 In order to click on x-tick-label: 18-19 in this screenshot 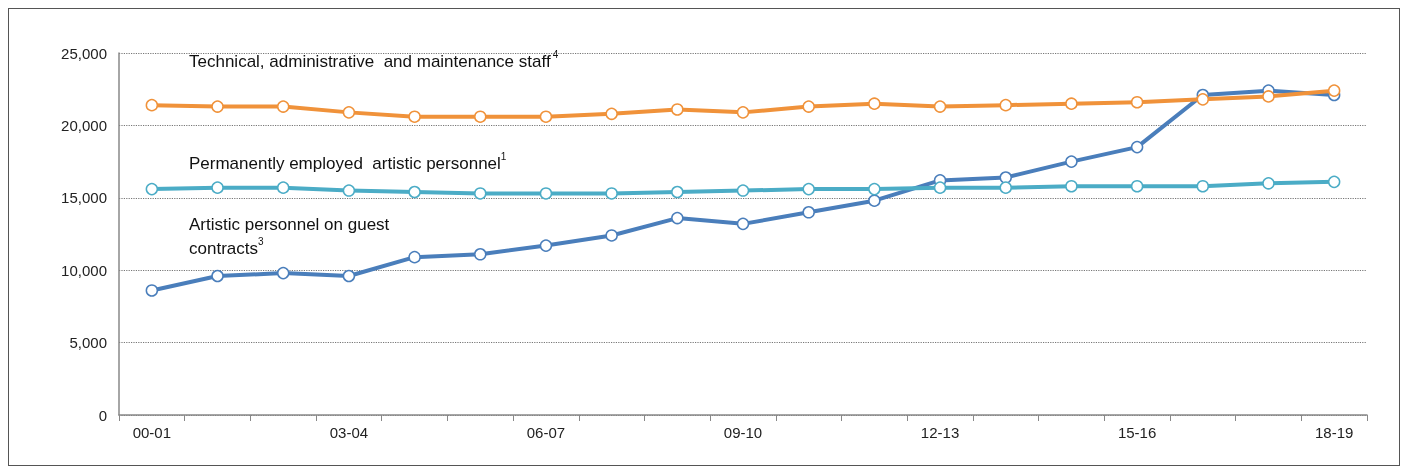, I will do `click(1334, 432)`.